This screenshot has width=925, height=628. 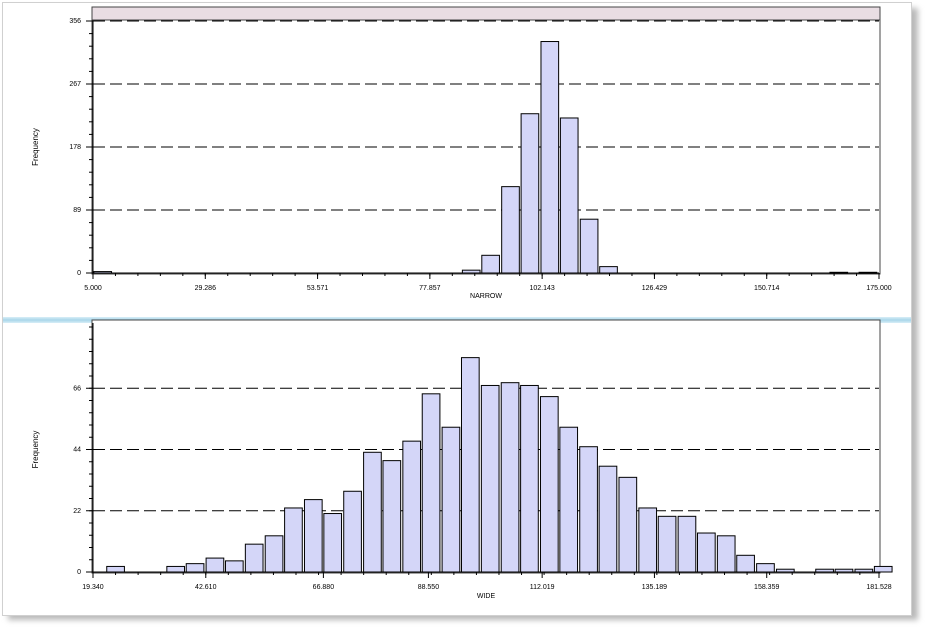 I want to click on chart2-x-tick-label: 181.528, so click(x=878, y=587).